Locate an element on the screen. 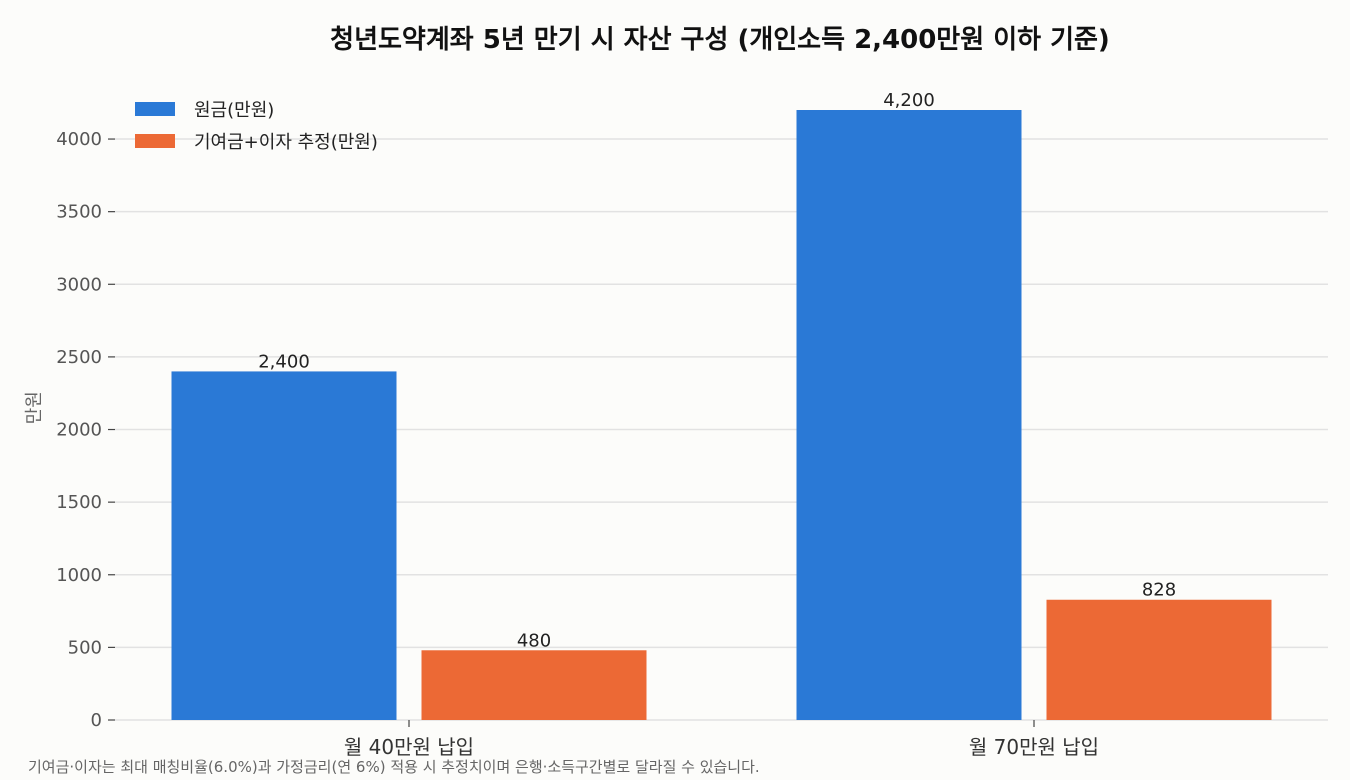 This screenshot has height=780, width=1350. data-label: 828 is located at coordinates (1159, 590).